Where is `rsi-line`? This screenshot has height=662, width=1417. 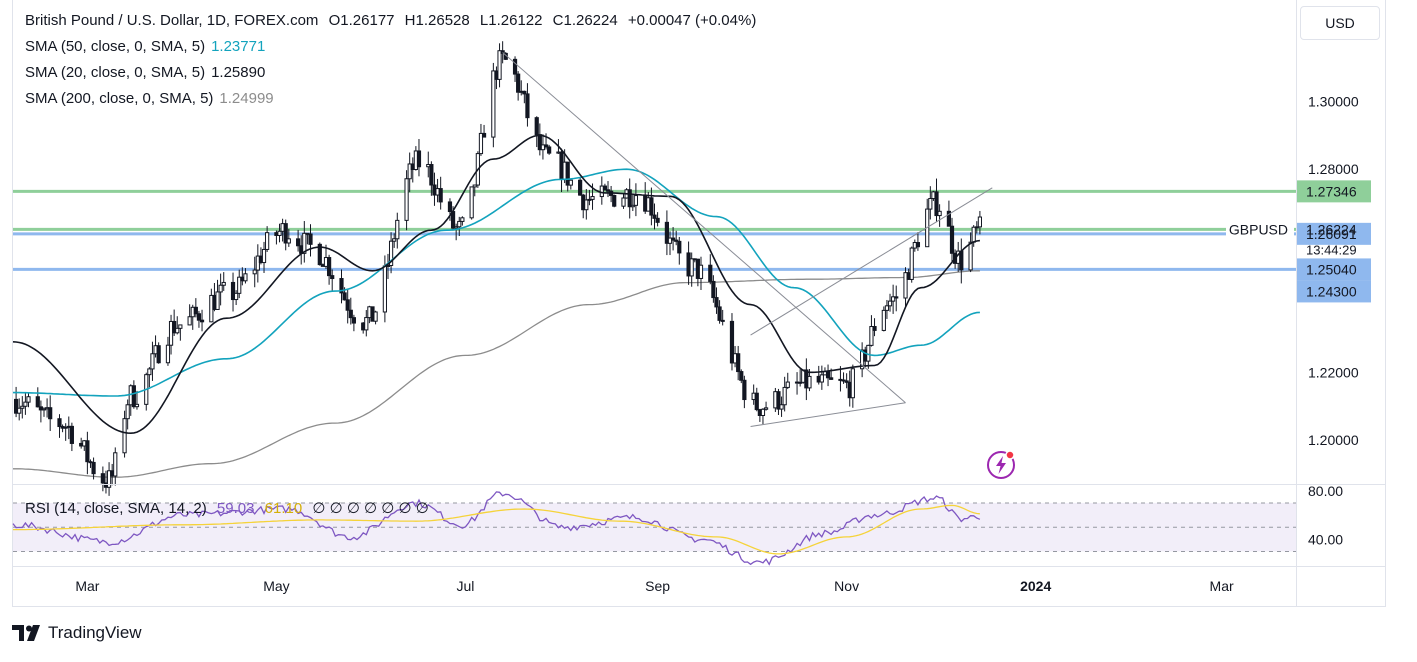
rsi-line is located at coordinates (496, 528).